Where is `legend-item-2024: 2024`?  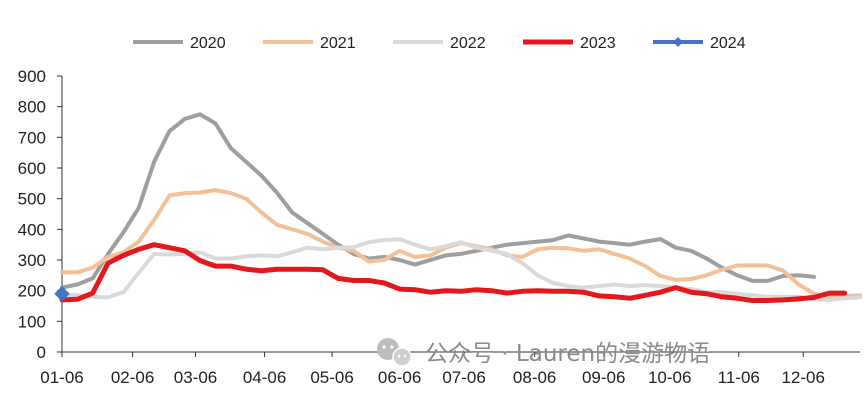 legend-item-2024: 2024 is located at coordinates (699, 43).